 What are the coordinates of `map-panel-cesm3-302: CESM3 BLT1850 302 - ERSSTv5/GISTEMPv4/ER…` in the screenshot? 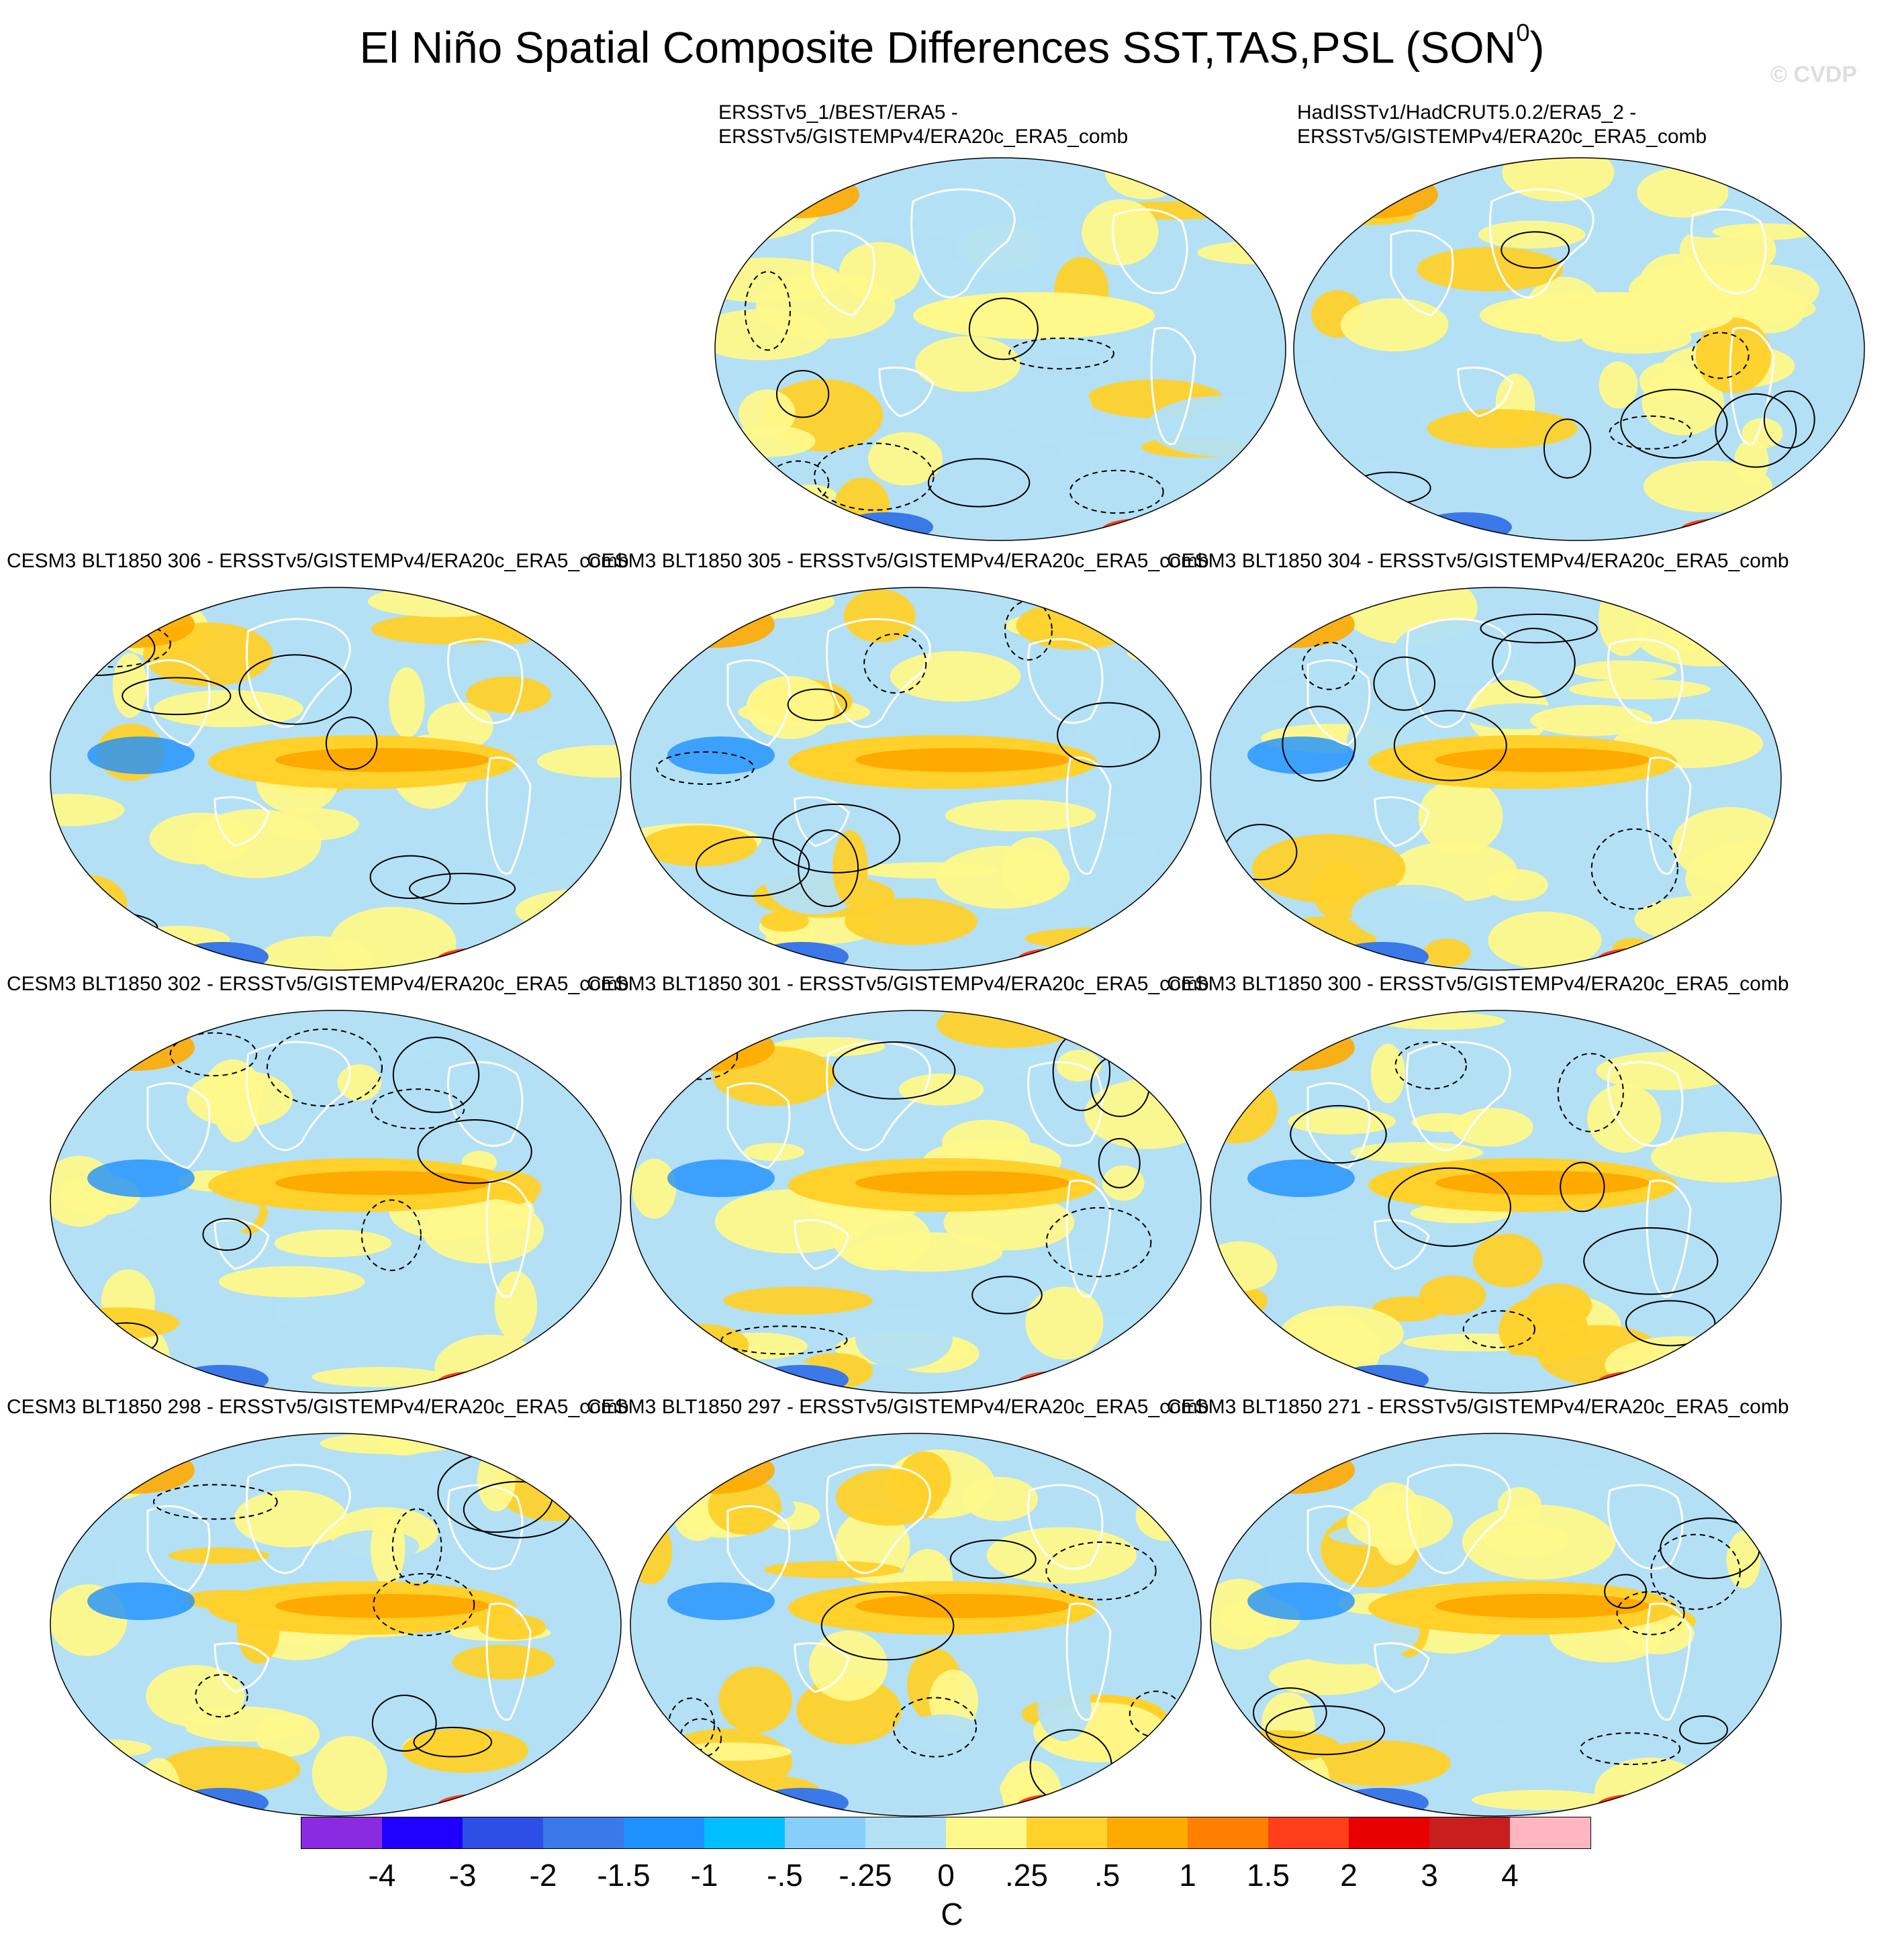 It's located at (322, 1183).